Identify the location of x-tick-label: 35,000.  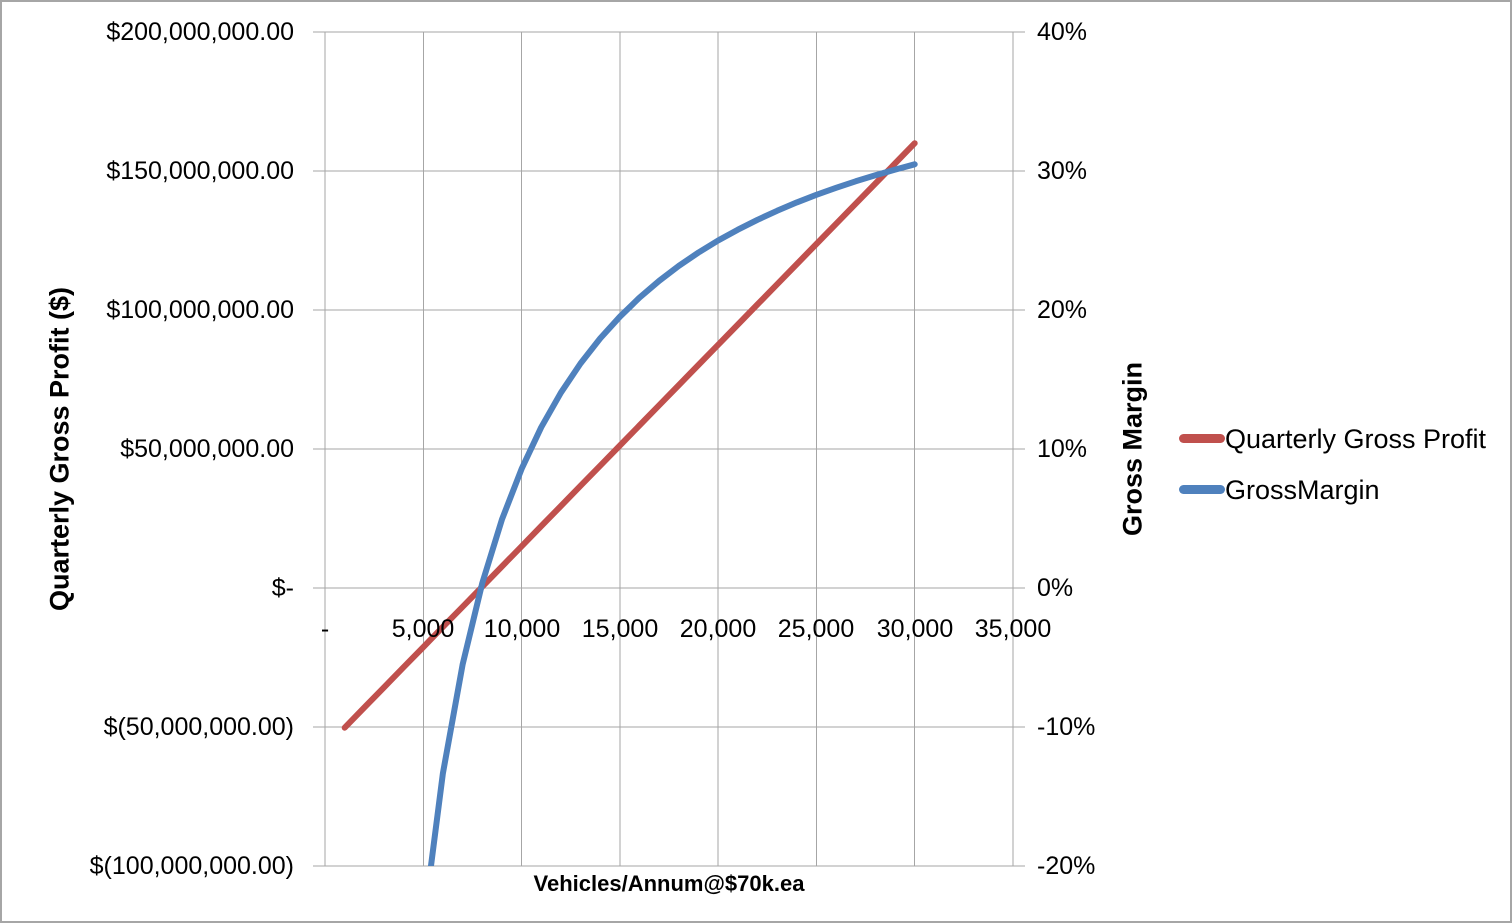
(1013, 629).